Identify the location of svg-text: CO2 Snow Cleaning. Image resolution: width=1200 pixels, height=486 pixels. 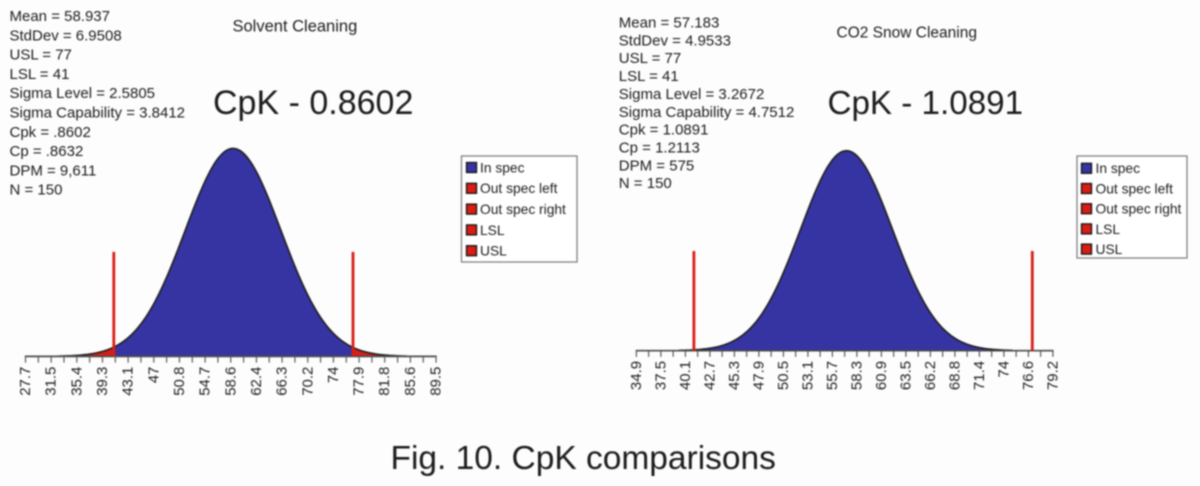
(907, 33).